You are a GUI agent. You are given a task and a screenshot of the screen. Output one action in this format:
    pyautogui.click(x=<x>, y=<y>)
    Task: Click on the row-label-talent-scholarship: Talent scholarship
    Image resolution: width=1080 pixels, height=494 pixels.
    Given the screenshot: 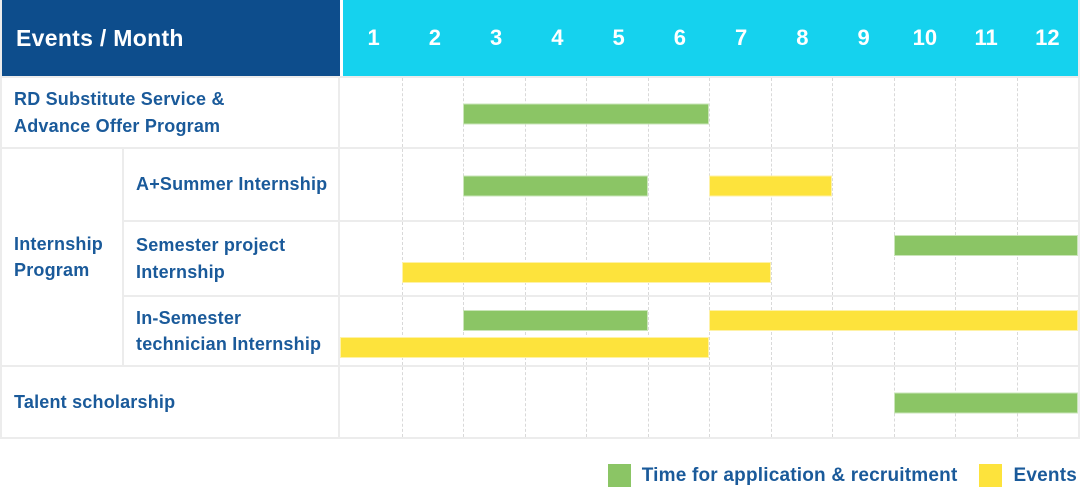 What is the action you would take?
    pyautogui.click(x=171, y=401)
    